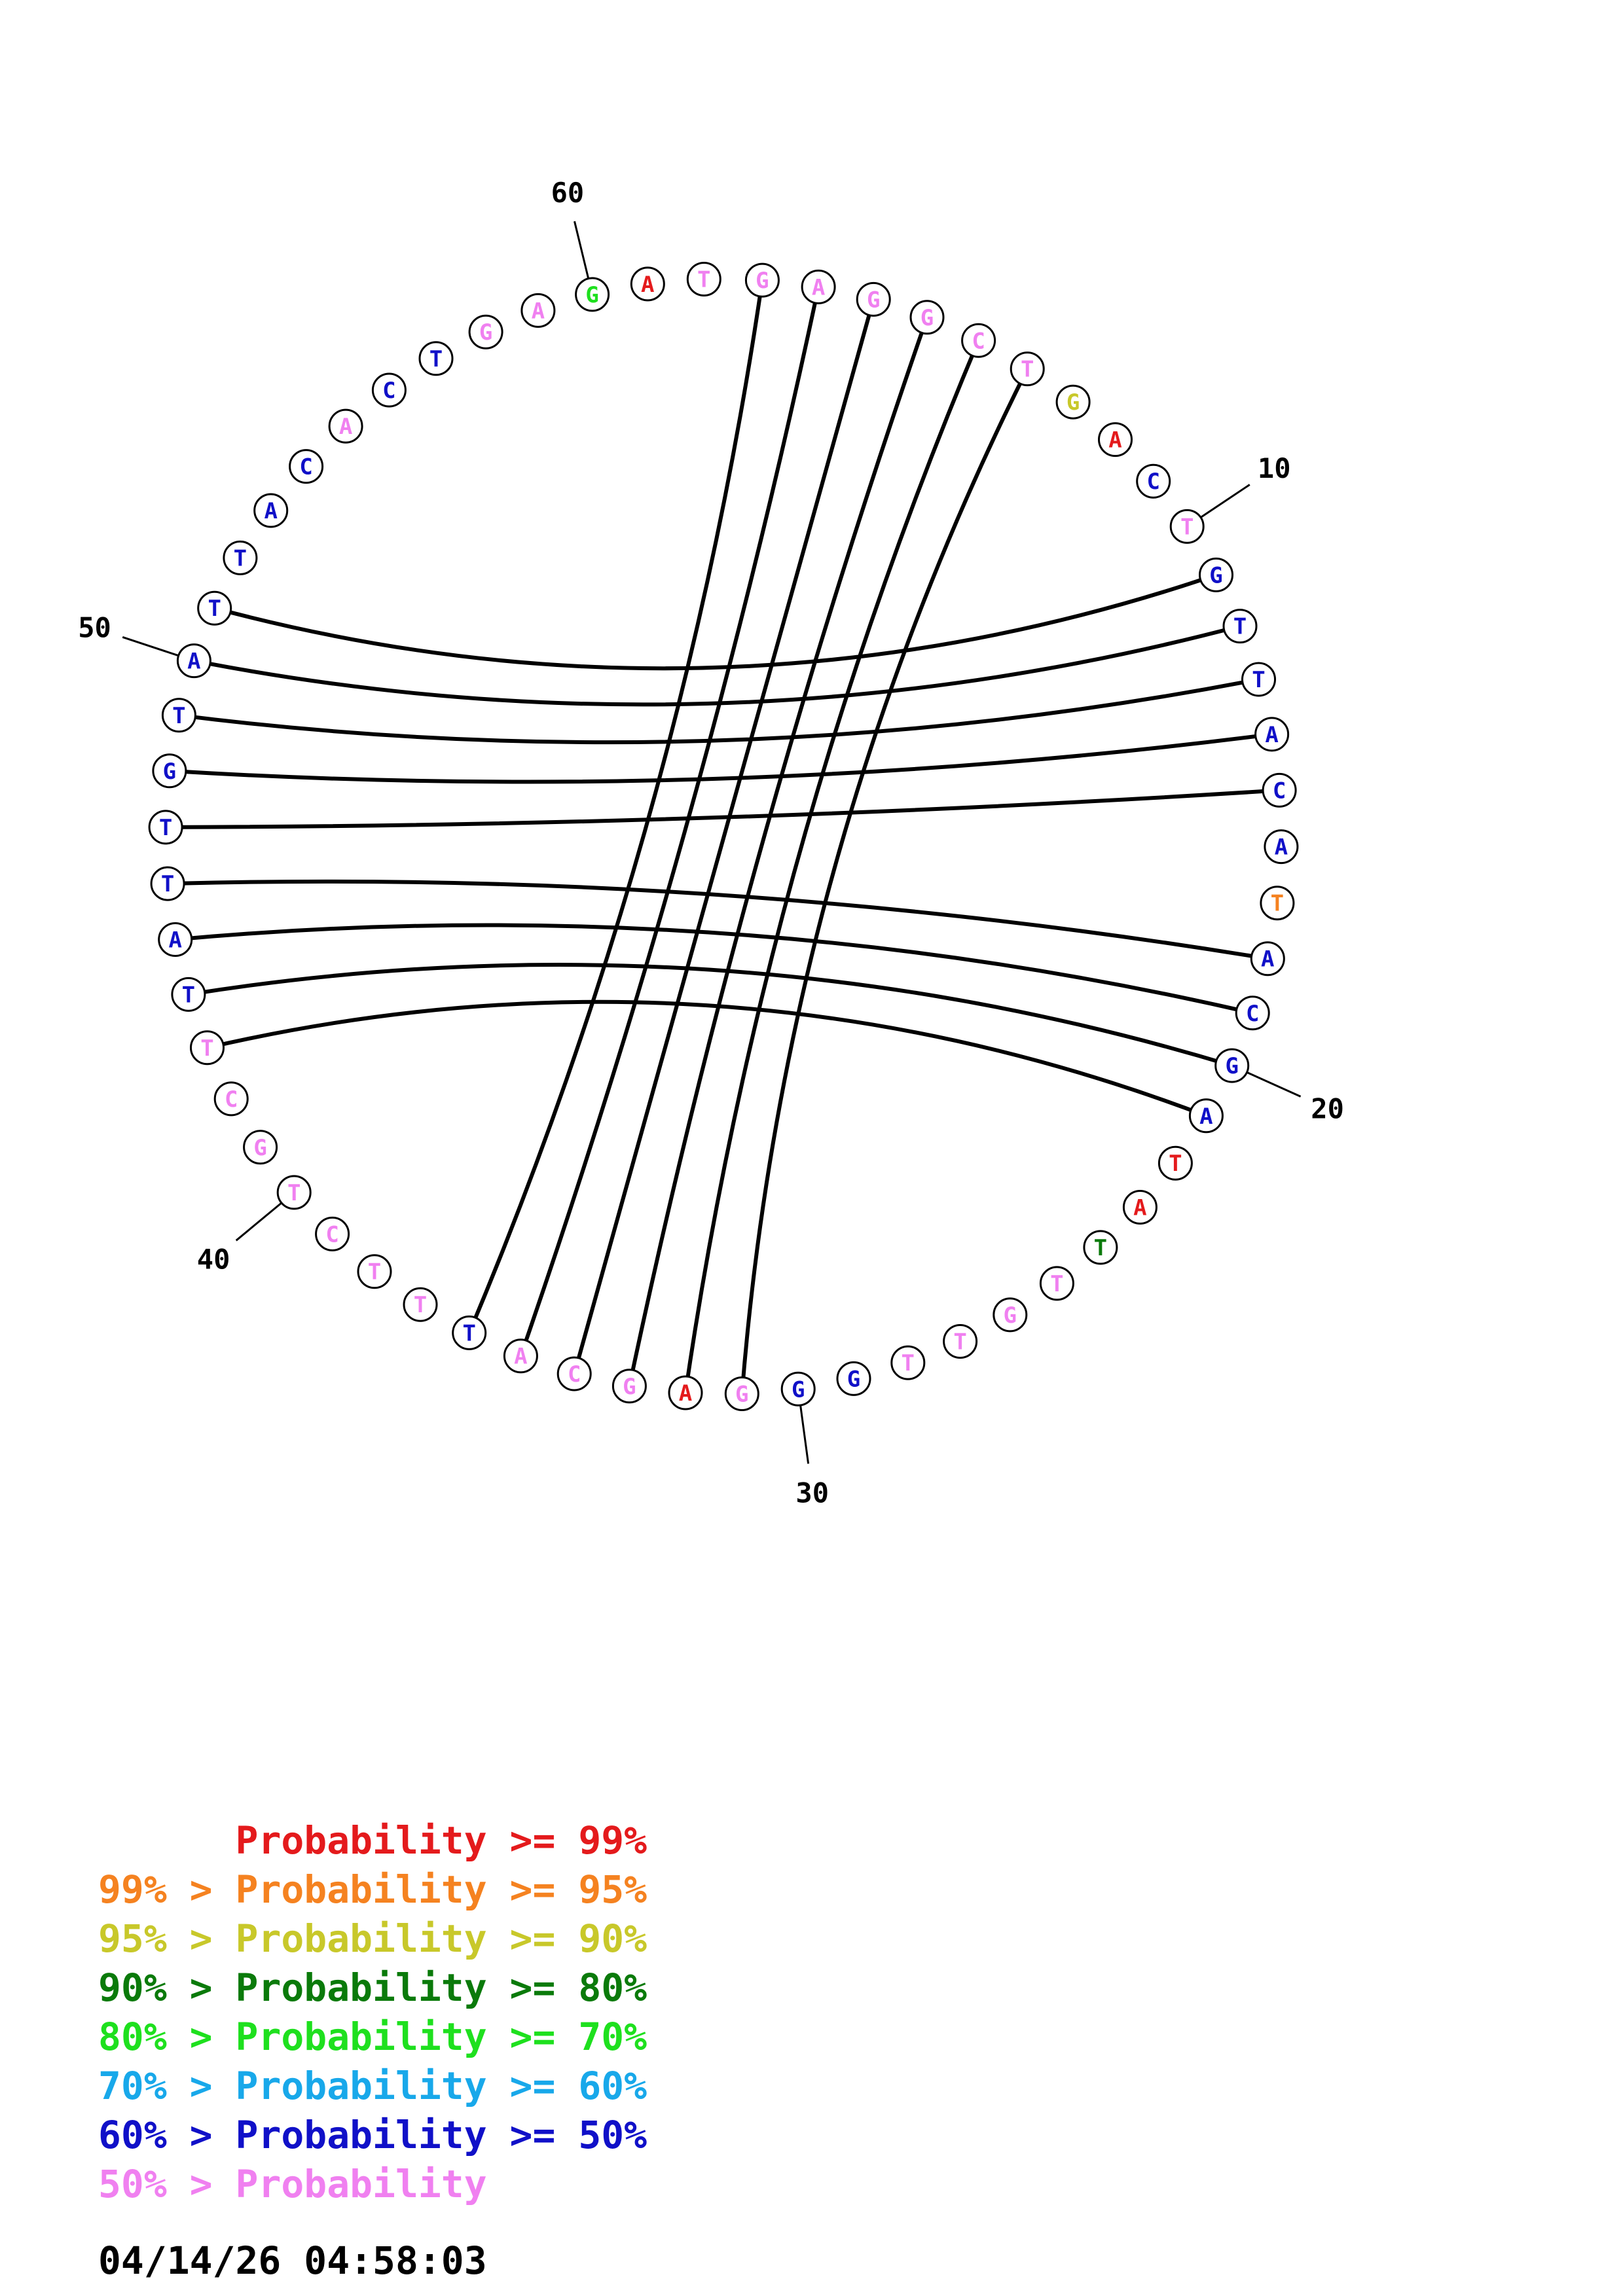 This screenshot has width=1623, height=2296. Describe the element at coordinates (155, 1987) in the screenshot. I see `legend-prefix: 90% >` at that location.